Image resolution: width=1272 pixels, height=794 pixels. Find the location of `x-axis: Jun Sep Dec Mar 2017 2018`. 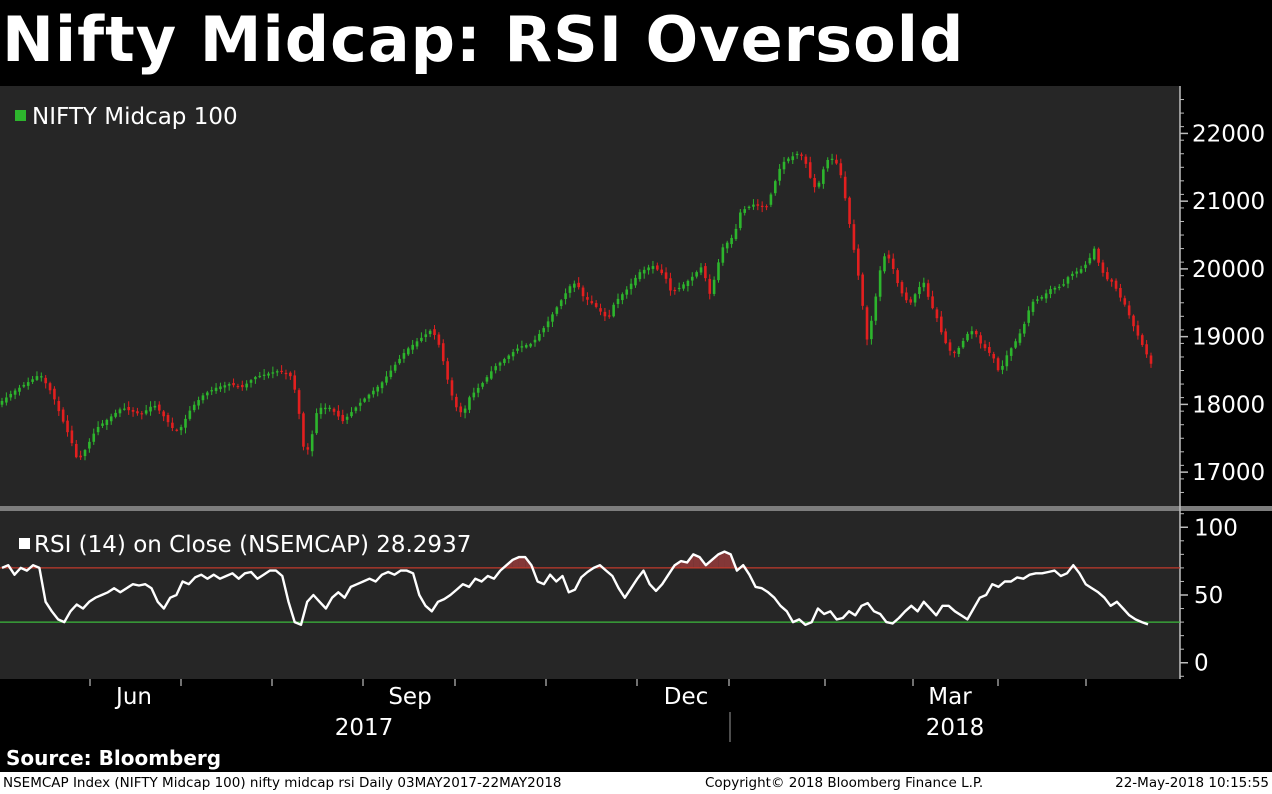

x-axis: Jun Sep Dec Mar 2017 2018 is located at coordinates (588, 710).